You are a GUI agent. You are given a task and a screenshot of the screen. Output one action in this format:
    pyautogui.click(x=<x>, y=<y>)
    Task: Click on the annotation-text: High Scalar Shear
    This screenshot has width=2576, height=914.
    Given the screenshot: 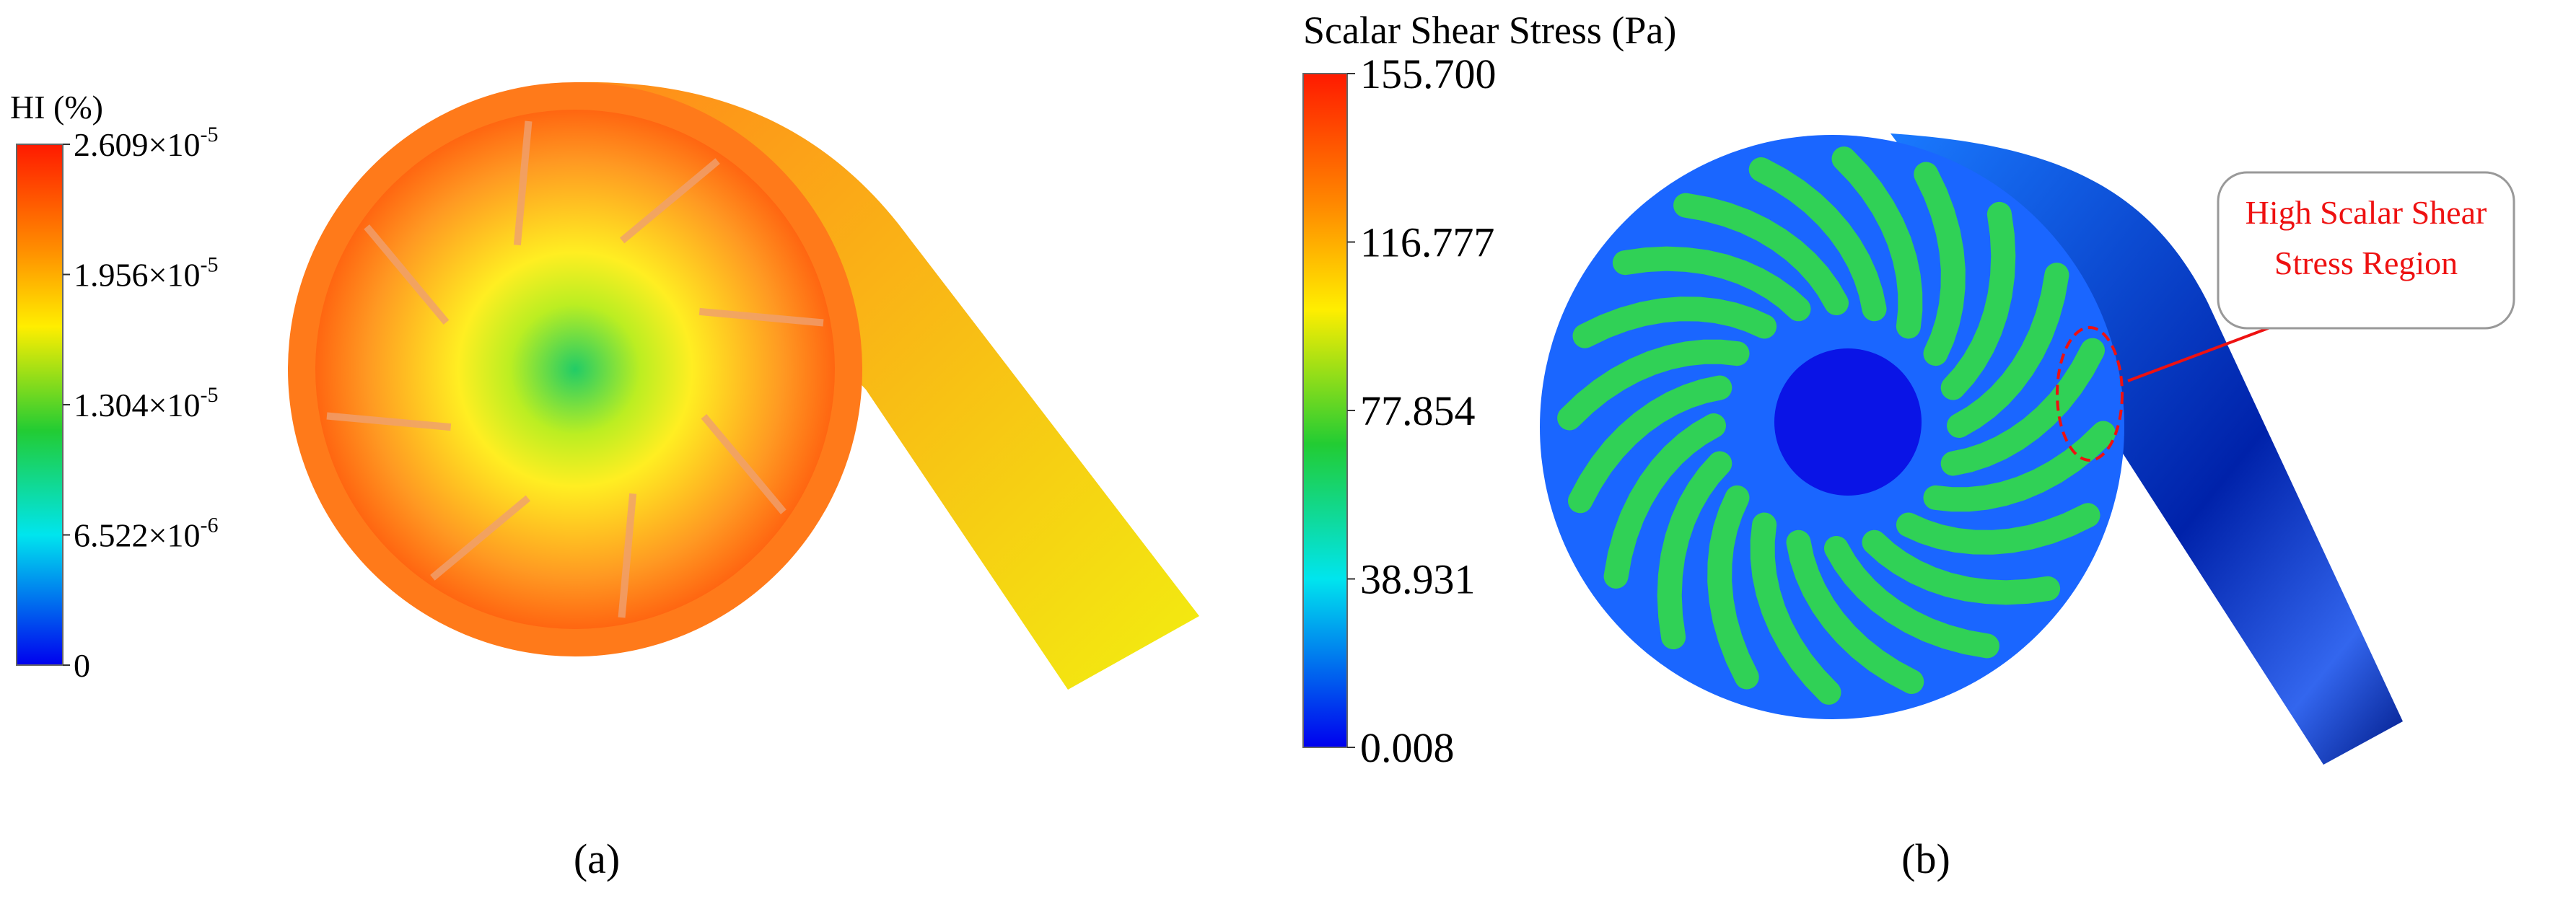 What is the action you would take?
    pyautogui.click(x=2366, y=212)
    